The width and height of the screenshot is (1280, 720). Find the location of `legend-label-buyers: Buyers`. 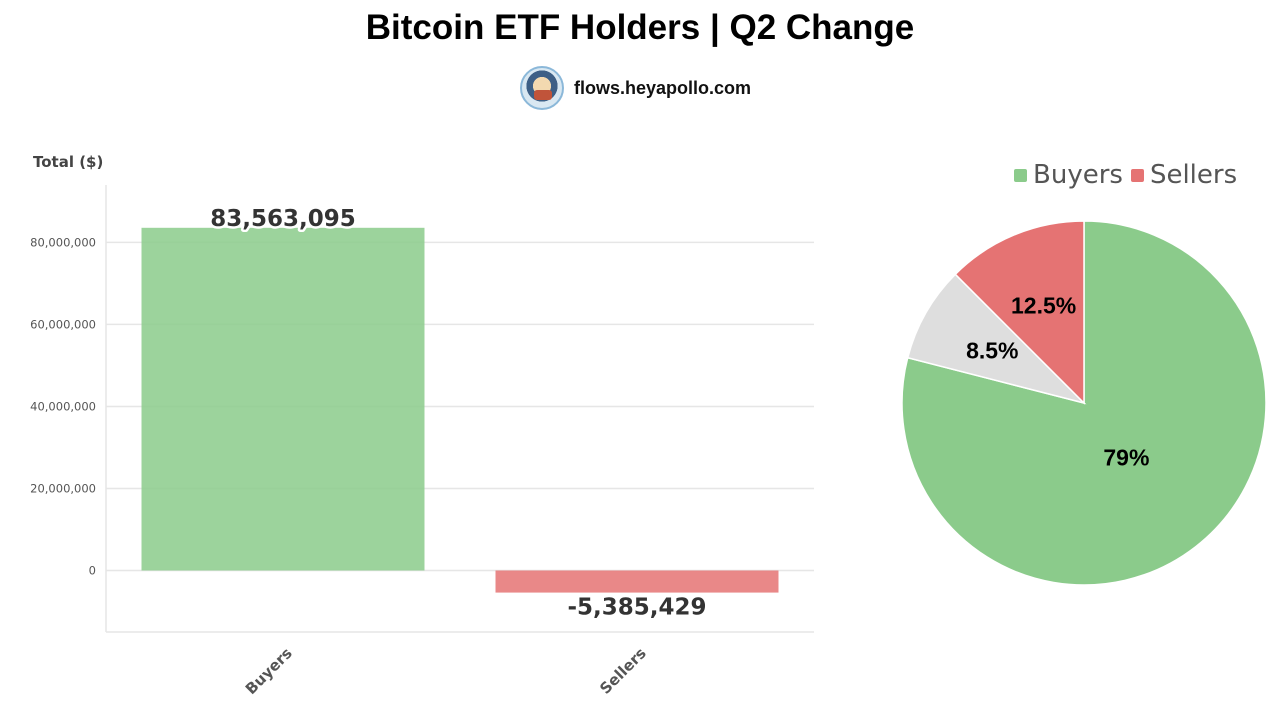

legend-label-buyers: Buyers is located at coordinates (1078, 175).